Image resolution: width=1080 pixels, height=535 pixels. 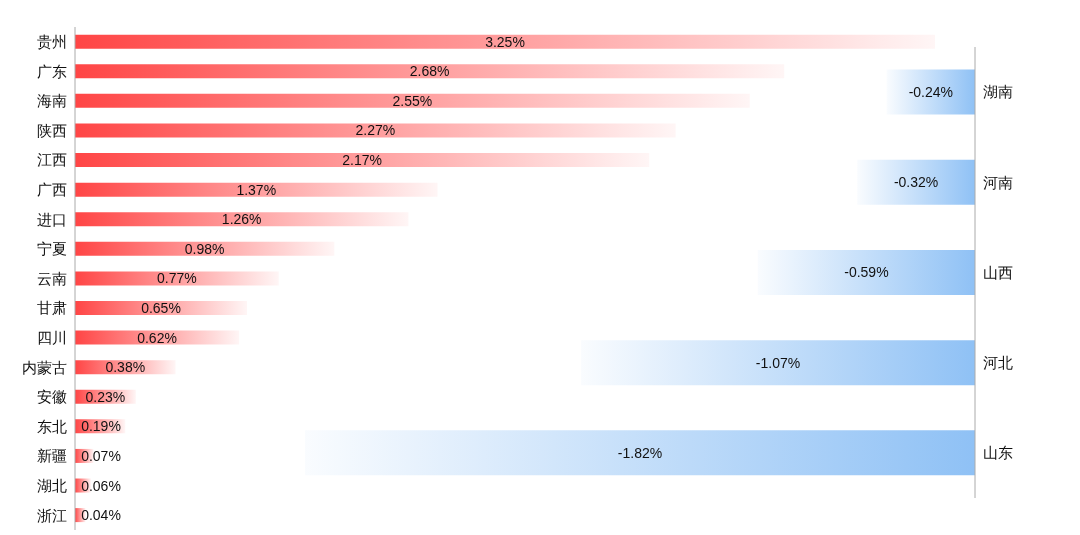 What do you see at coordinates (52, 485) in the screenshot?
I see `y-tick-label: 湖北` at bounding box center [52, 485].